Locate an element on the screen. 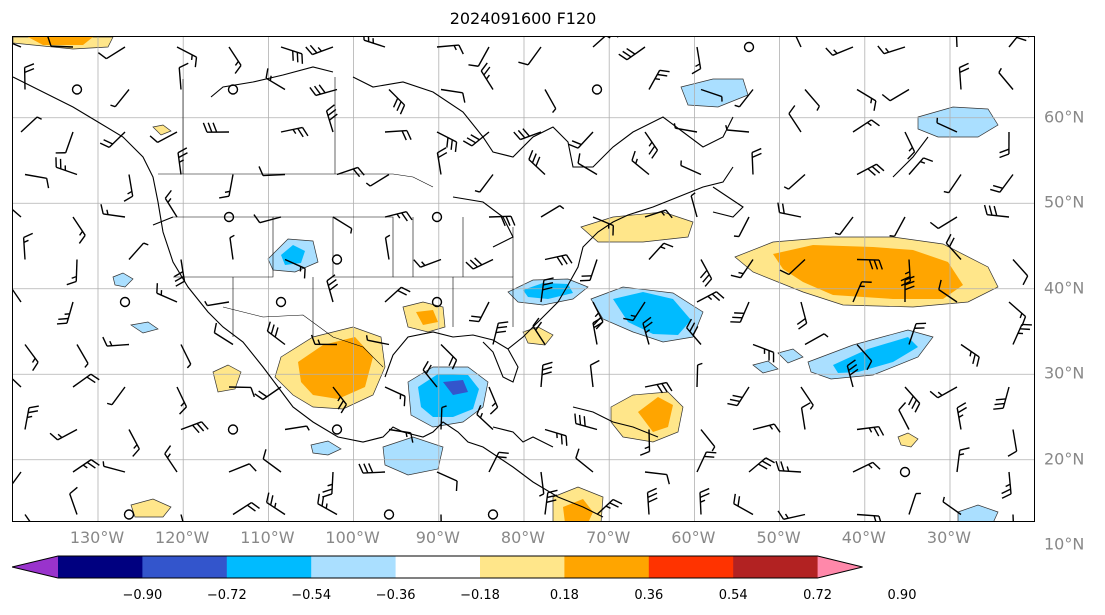 The height and width of the screenshot is (615, 1105). longitude-label: 100°W is located at coordinates (352, 537).